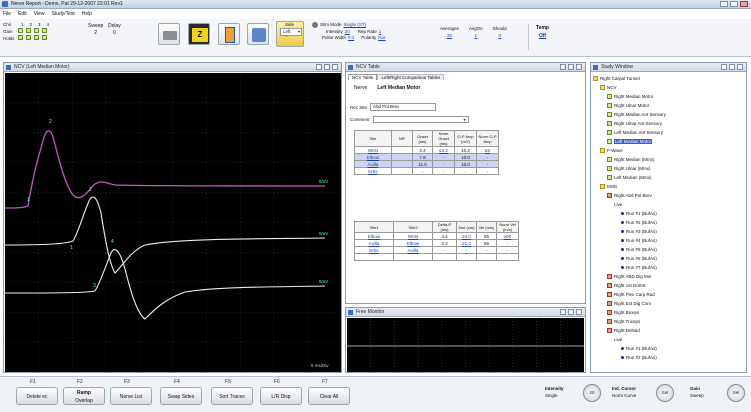  What do you see at coordinates (31, 24) in the screenshot?
I see `chn-2: 2` at bounding box center [31, 24].